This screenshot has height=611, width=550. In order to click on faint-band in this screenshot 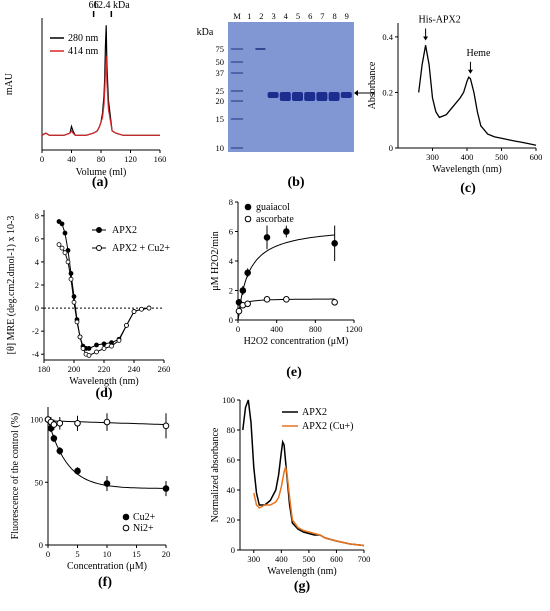, I will do `click(260, 49)`.